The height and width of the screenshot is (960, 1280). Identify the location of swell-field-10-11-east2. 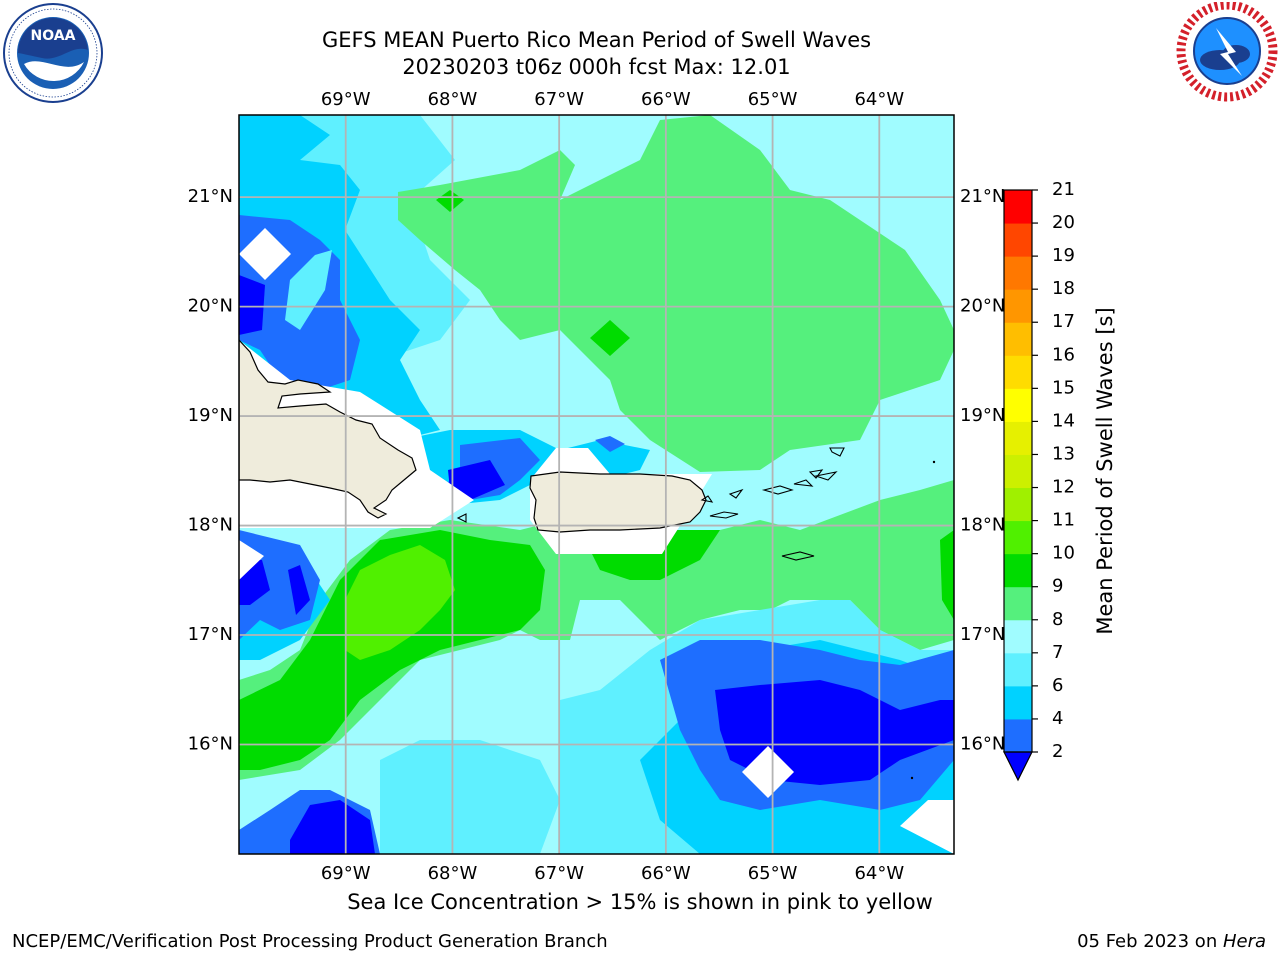
(947, 575).